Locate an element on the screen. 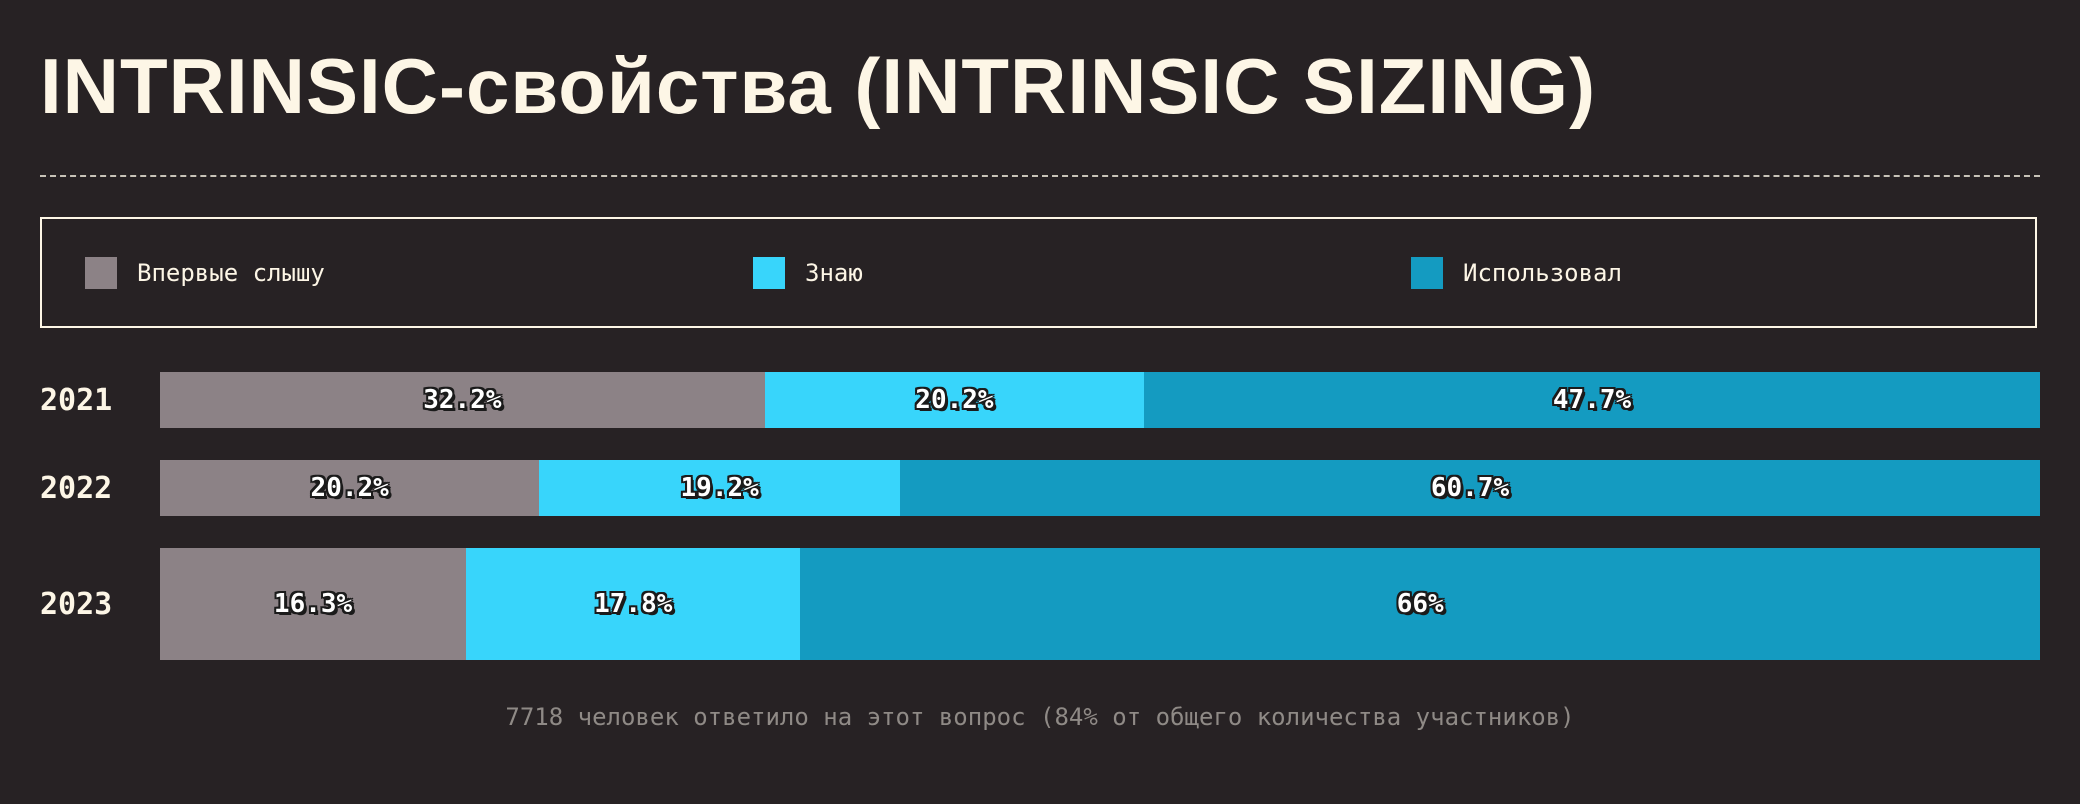 The height and width of the screenshot is (804, 2080). bar-segment-2023-used: 66% is located at coordinates (1420, 604).